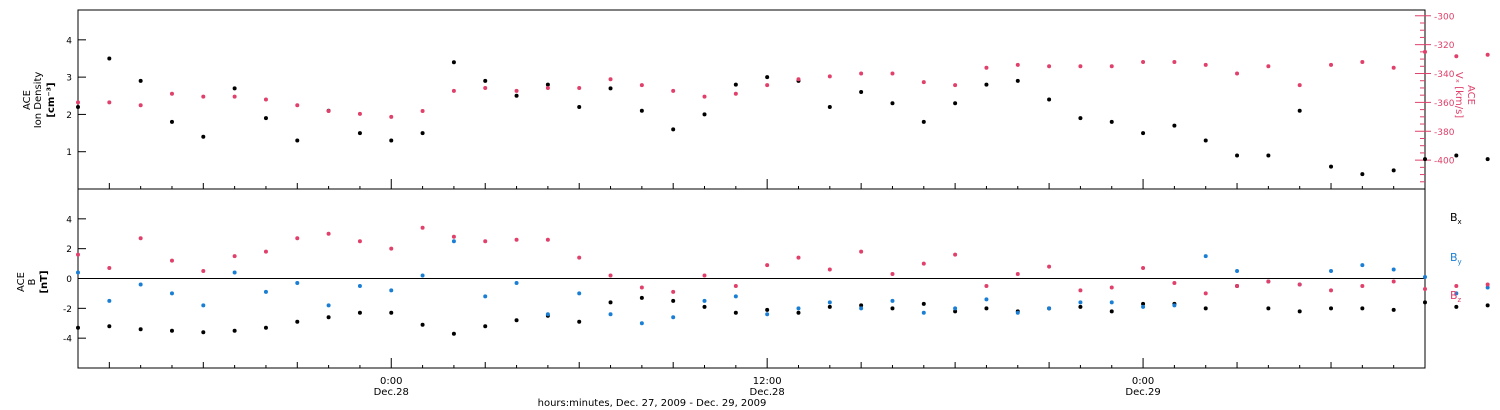 This screenshot has width=1500, height=410. What do you see at coordinates (27, 100) in the screenshot?
I see `density-axis-title-line1: ACE` at bounding box center [27, 100].